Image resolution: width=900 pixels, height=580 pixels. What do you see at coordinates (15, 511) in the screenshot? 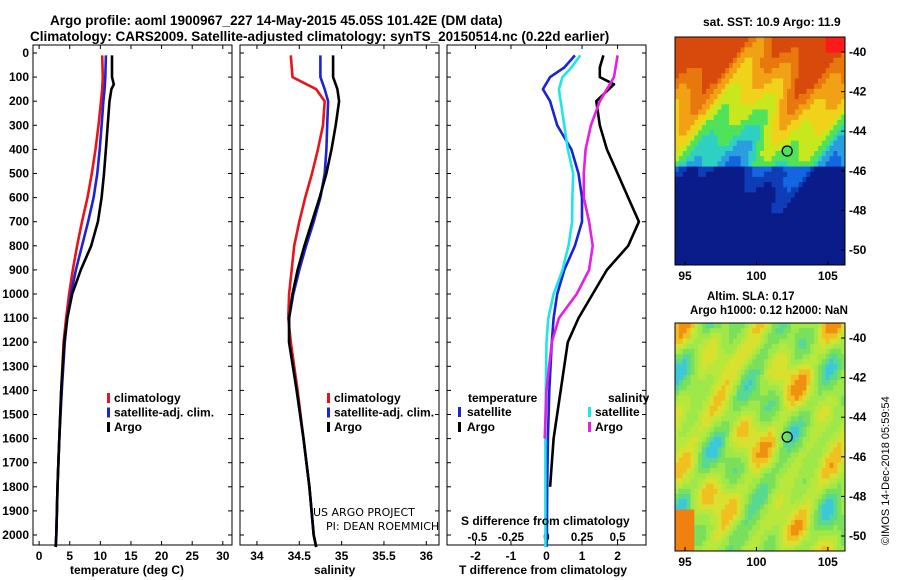
I see `y-tick-label: 1900` at bounding box center [15, 511].